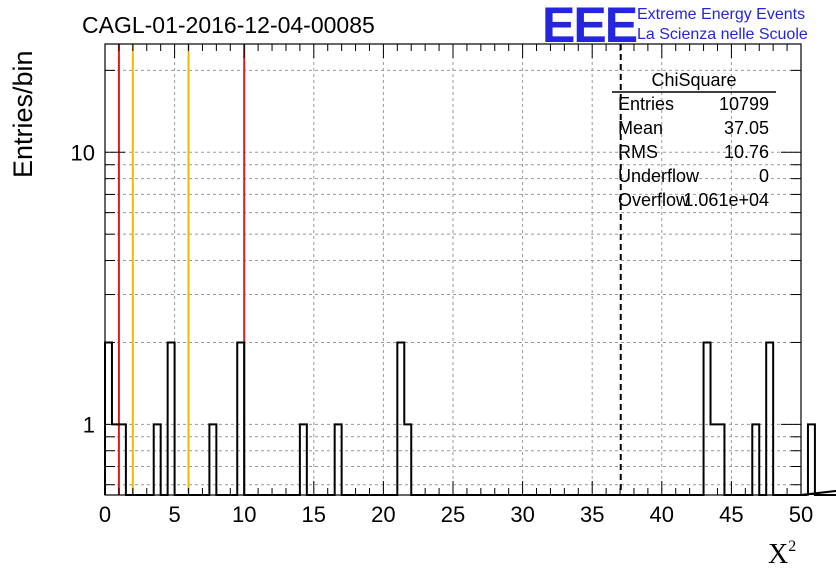 Image resolution: width=836 pixels, height=572 pixels. Describe the element at coordinates (89, 424) in the screenshot. I see `y-tick-label: 1` at that location.